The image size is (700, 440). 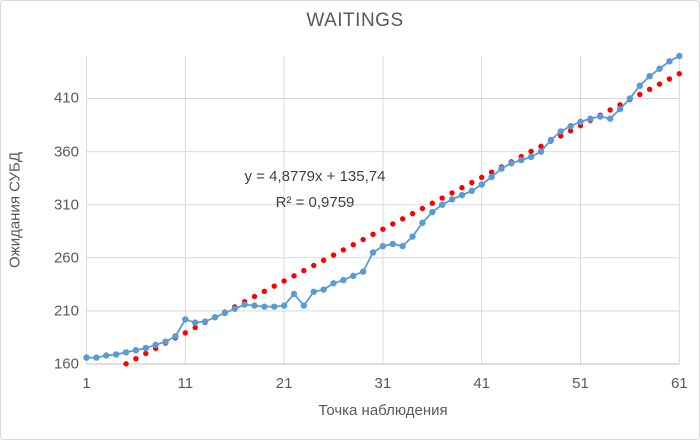 What do you see at coordinates (315, 202) in the screenshot?
I see `r-squared-label: R² = 0,9759` at bounding box center [315, 202].